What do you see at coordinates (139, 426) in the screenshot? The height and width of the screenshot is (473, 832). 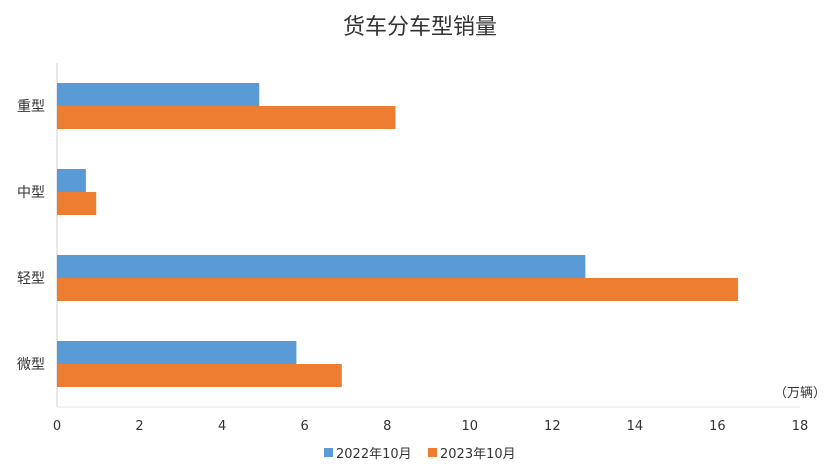 I see `x-tick-label: 2` at bounding box center [139, 426].